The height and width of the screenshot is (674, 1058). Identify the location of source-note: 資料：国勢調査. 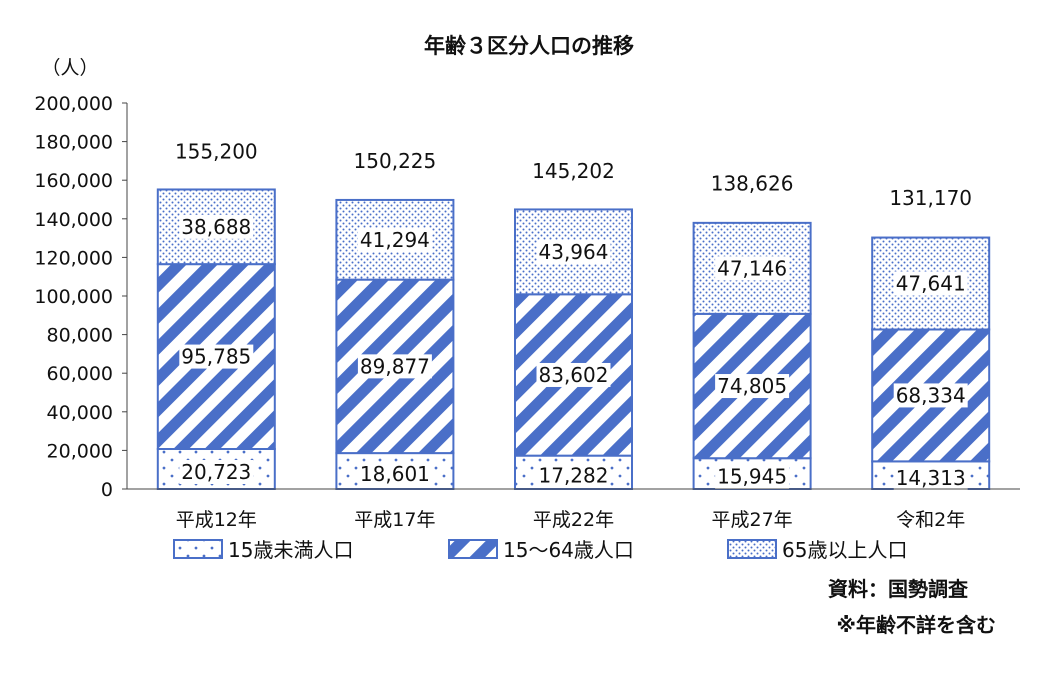
(898, 589).